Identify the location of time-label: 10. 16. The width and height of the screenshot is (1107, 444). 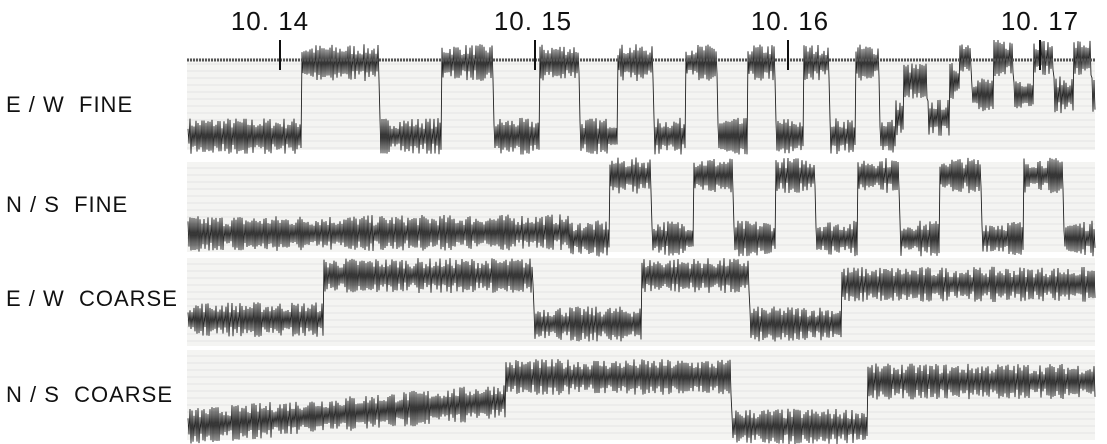
(790, 21).